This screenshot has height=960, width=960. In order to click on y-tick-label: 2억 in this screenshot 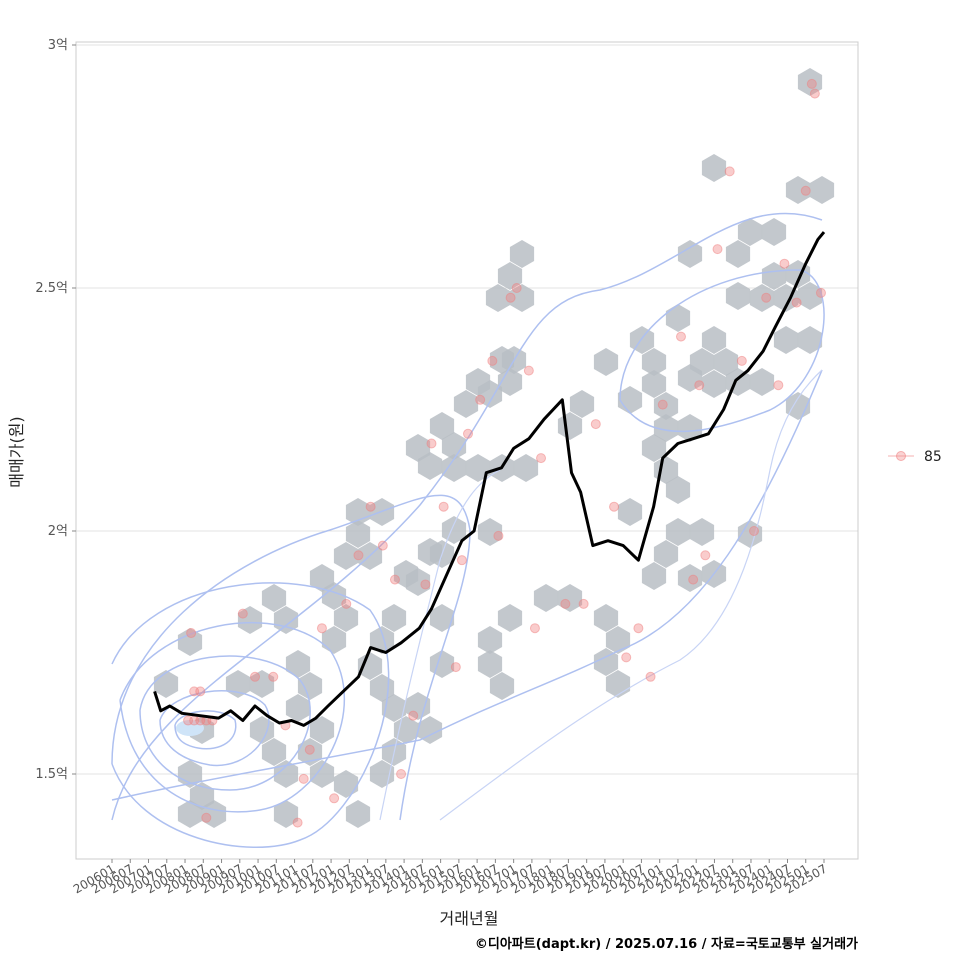, I will do `click(58, 531)`.